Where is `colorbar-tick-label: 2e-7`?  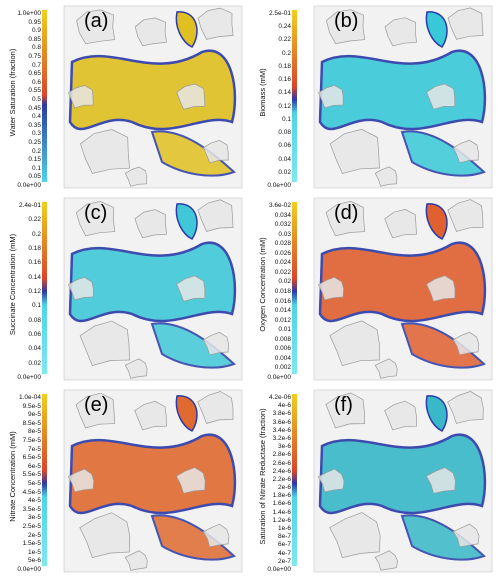 colorbar-tick-label: 2e-7 is located at coordinates (284, 561).